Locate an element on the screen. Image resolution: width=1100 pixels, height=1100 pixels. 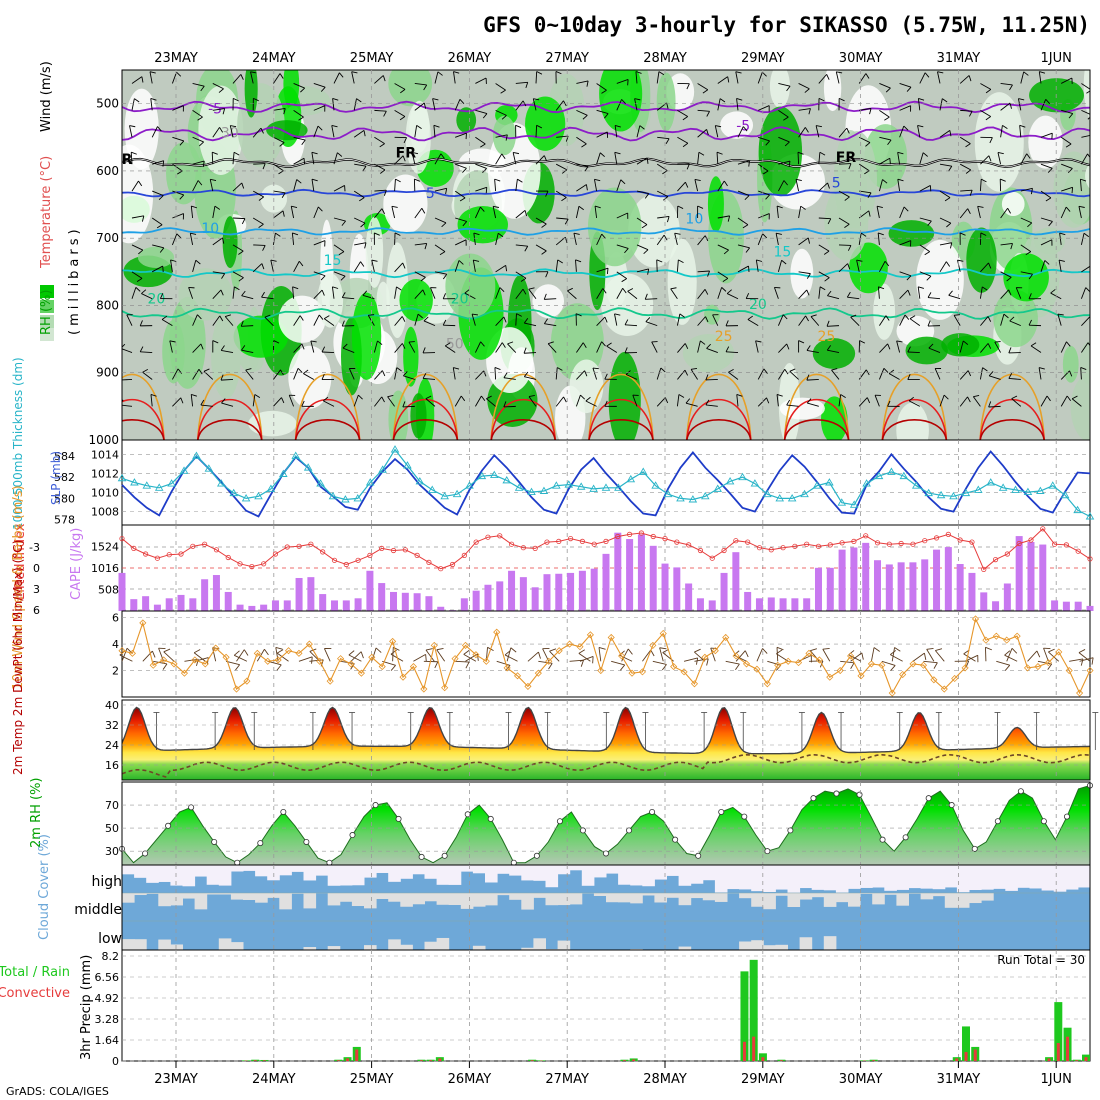
lifted-index-axis-label: Lifted Index is located at coordinates (20, 561).